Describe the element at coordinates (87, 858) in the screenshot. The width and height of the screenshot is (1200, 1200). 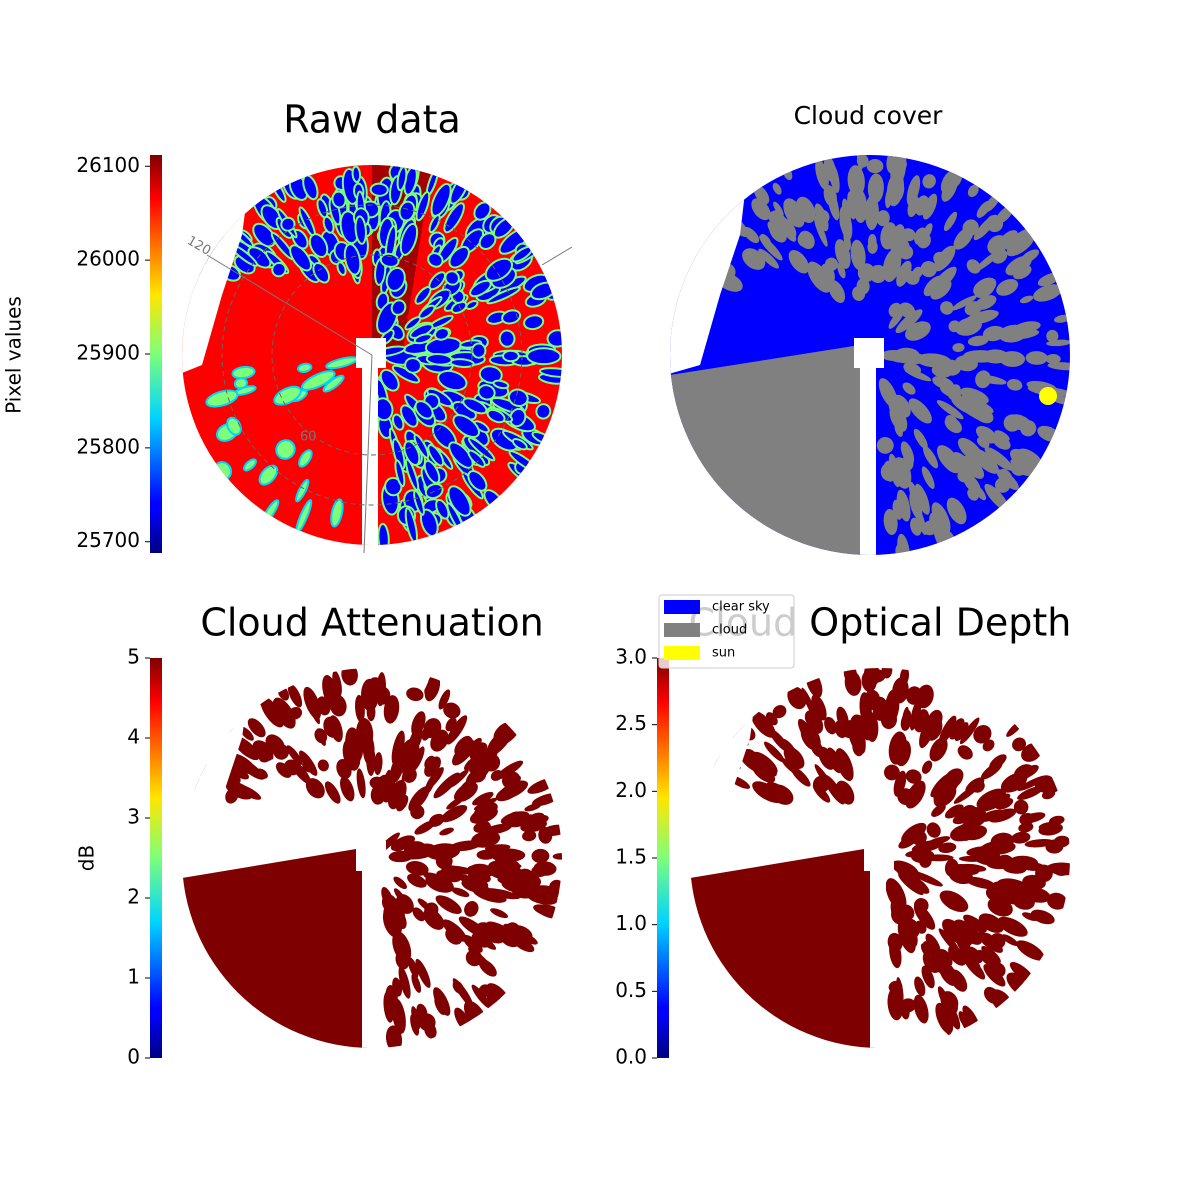
I see `colorbar-label: dB` at that location.